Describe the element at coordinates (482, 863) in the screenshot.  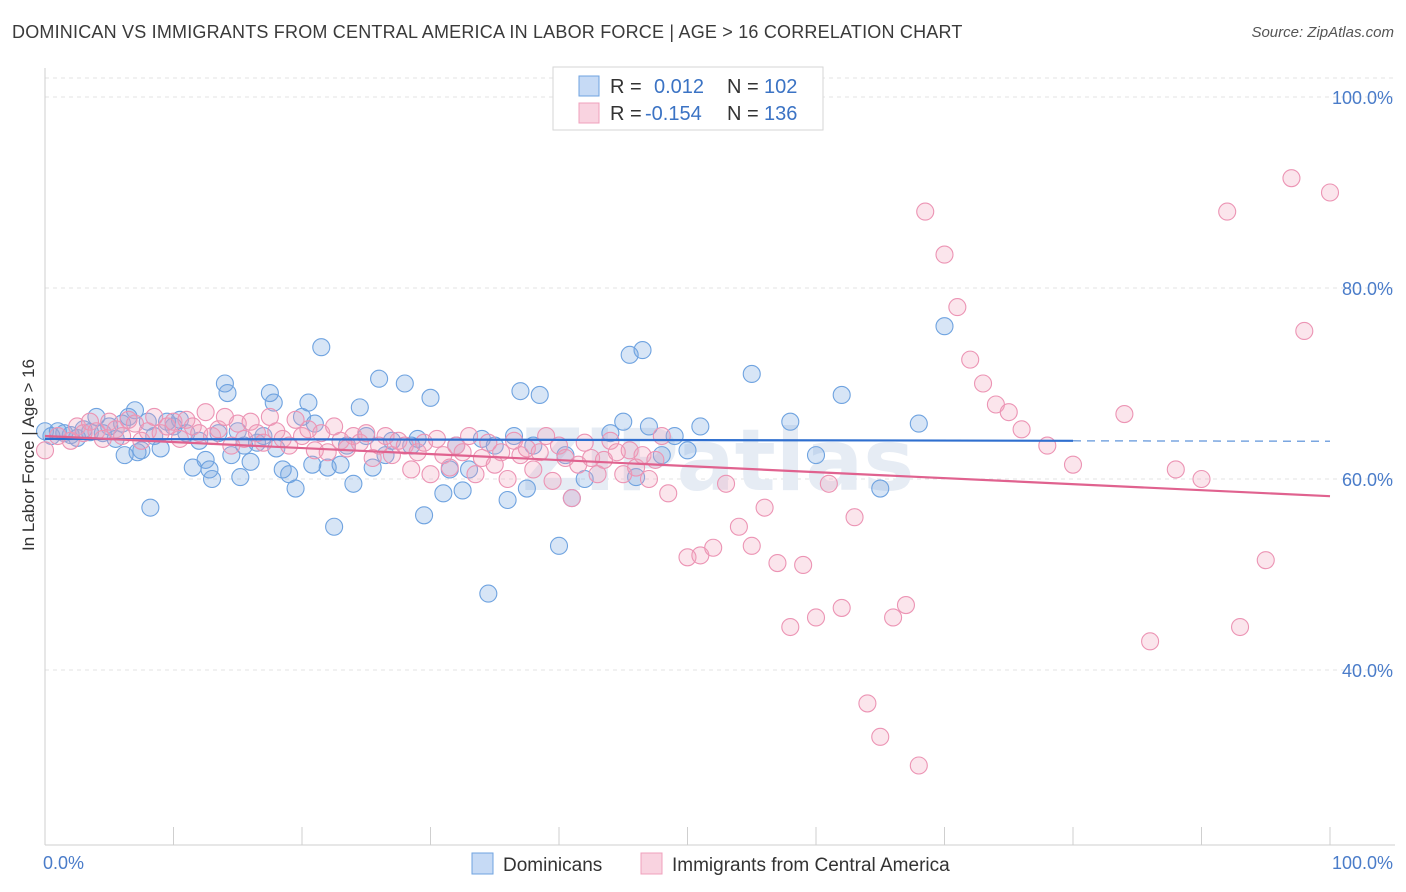
I see `bottom-legend-swatch-dominicans` at that location.